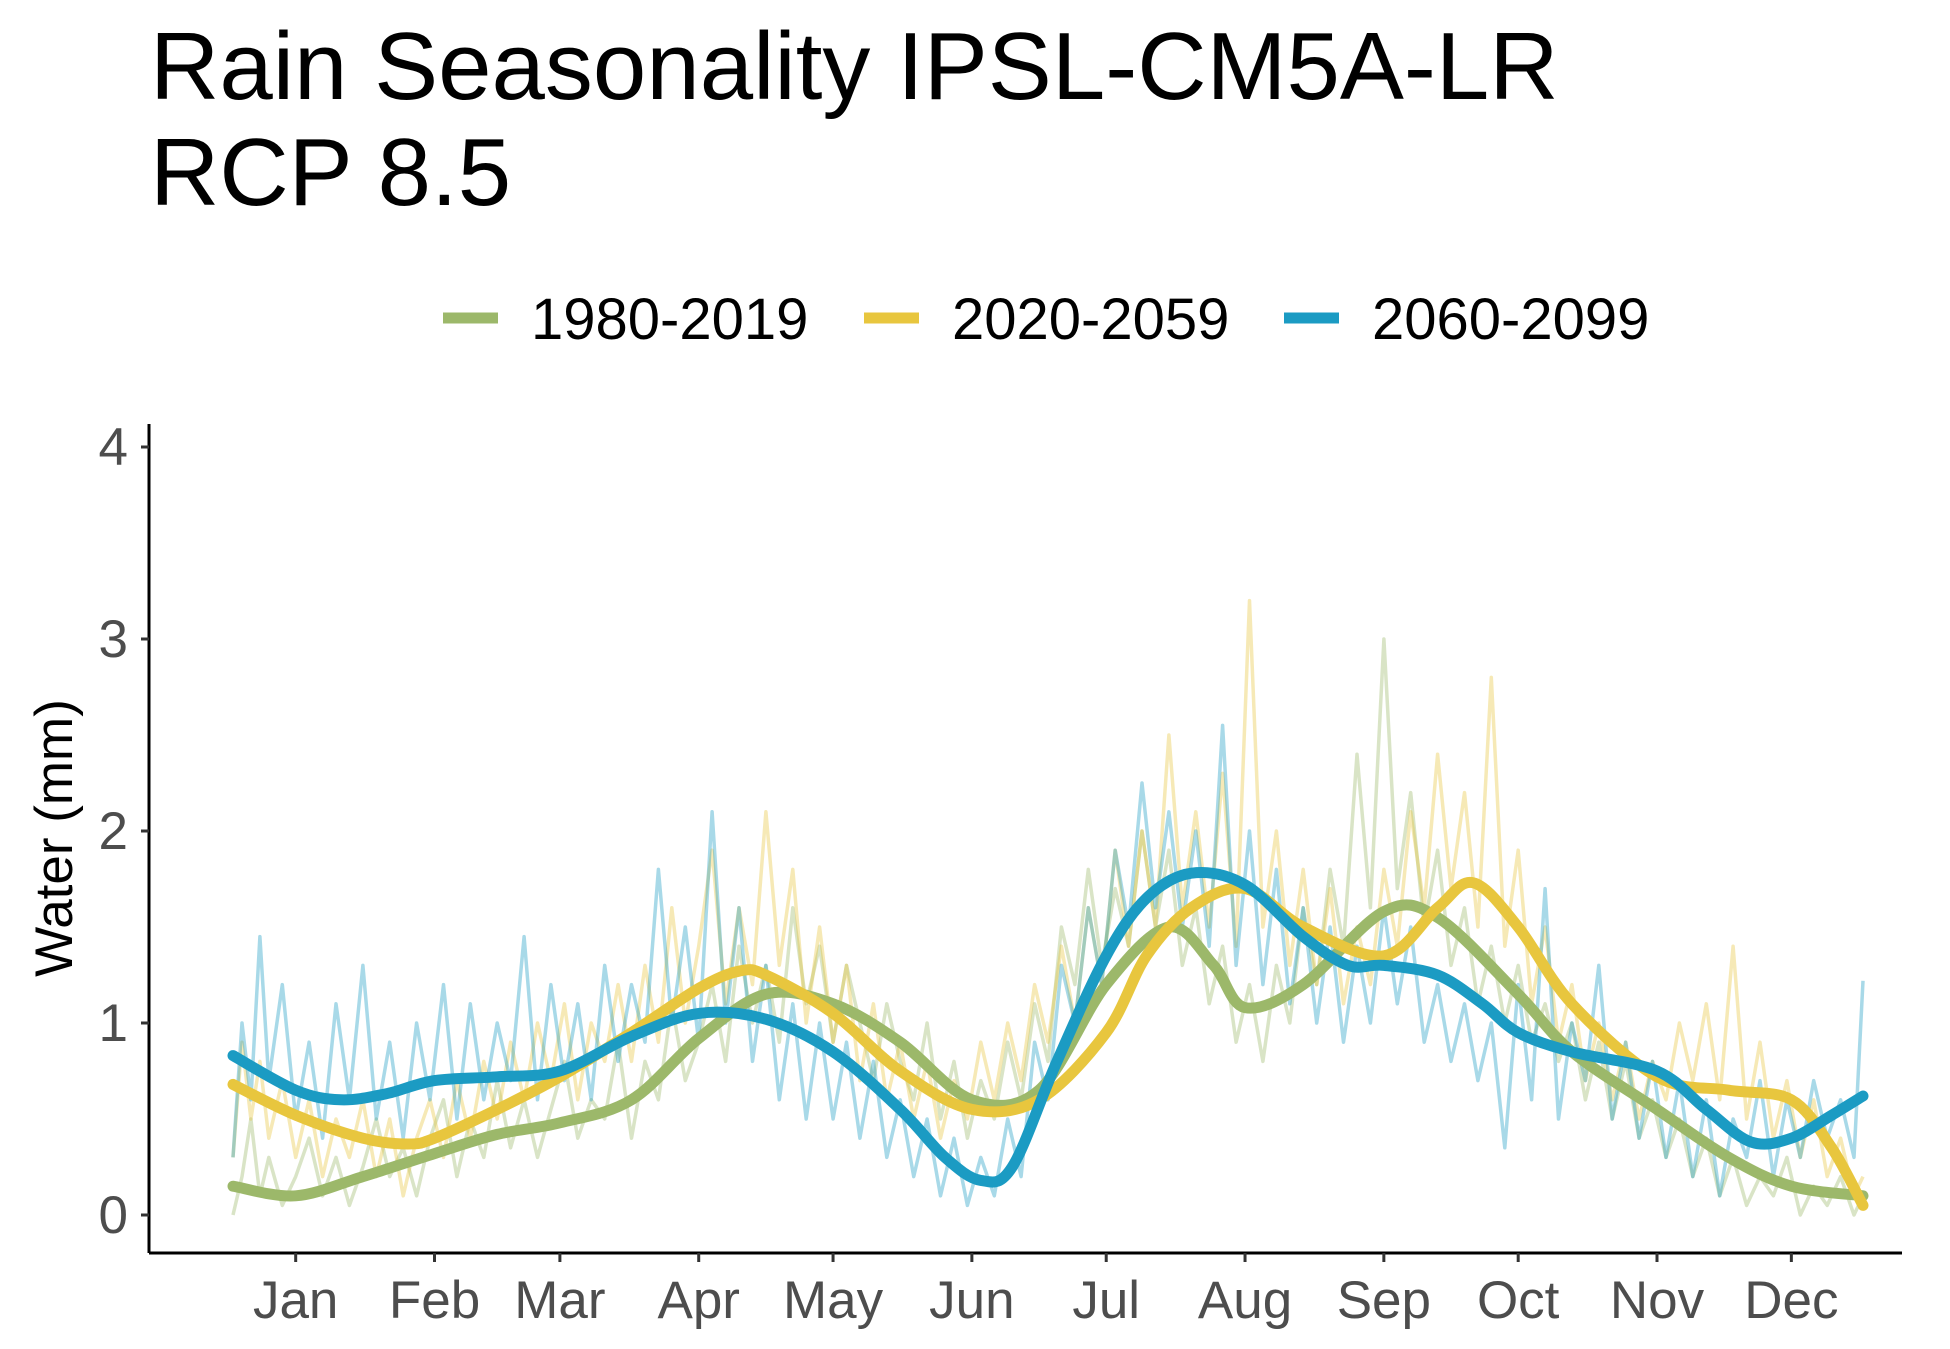 Image resolution: width=1950 pixels, height=1349 pixels. I want to click on x-tick-label: Apr, so click(698, 1300).